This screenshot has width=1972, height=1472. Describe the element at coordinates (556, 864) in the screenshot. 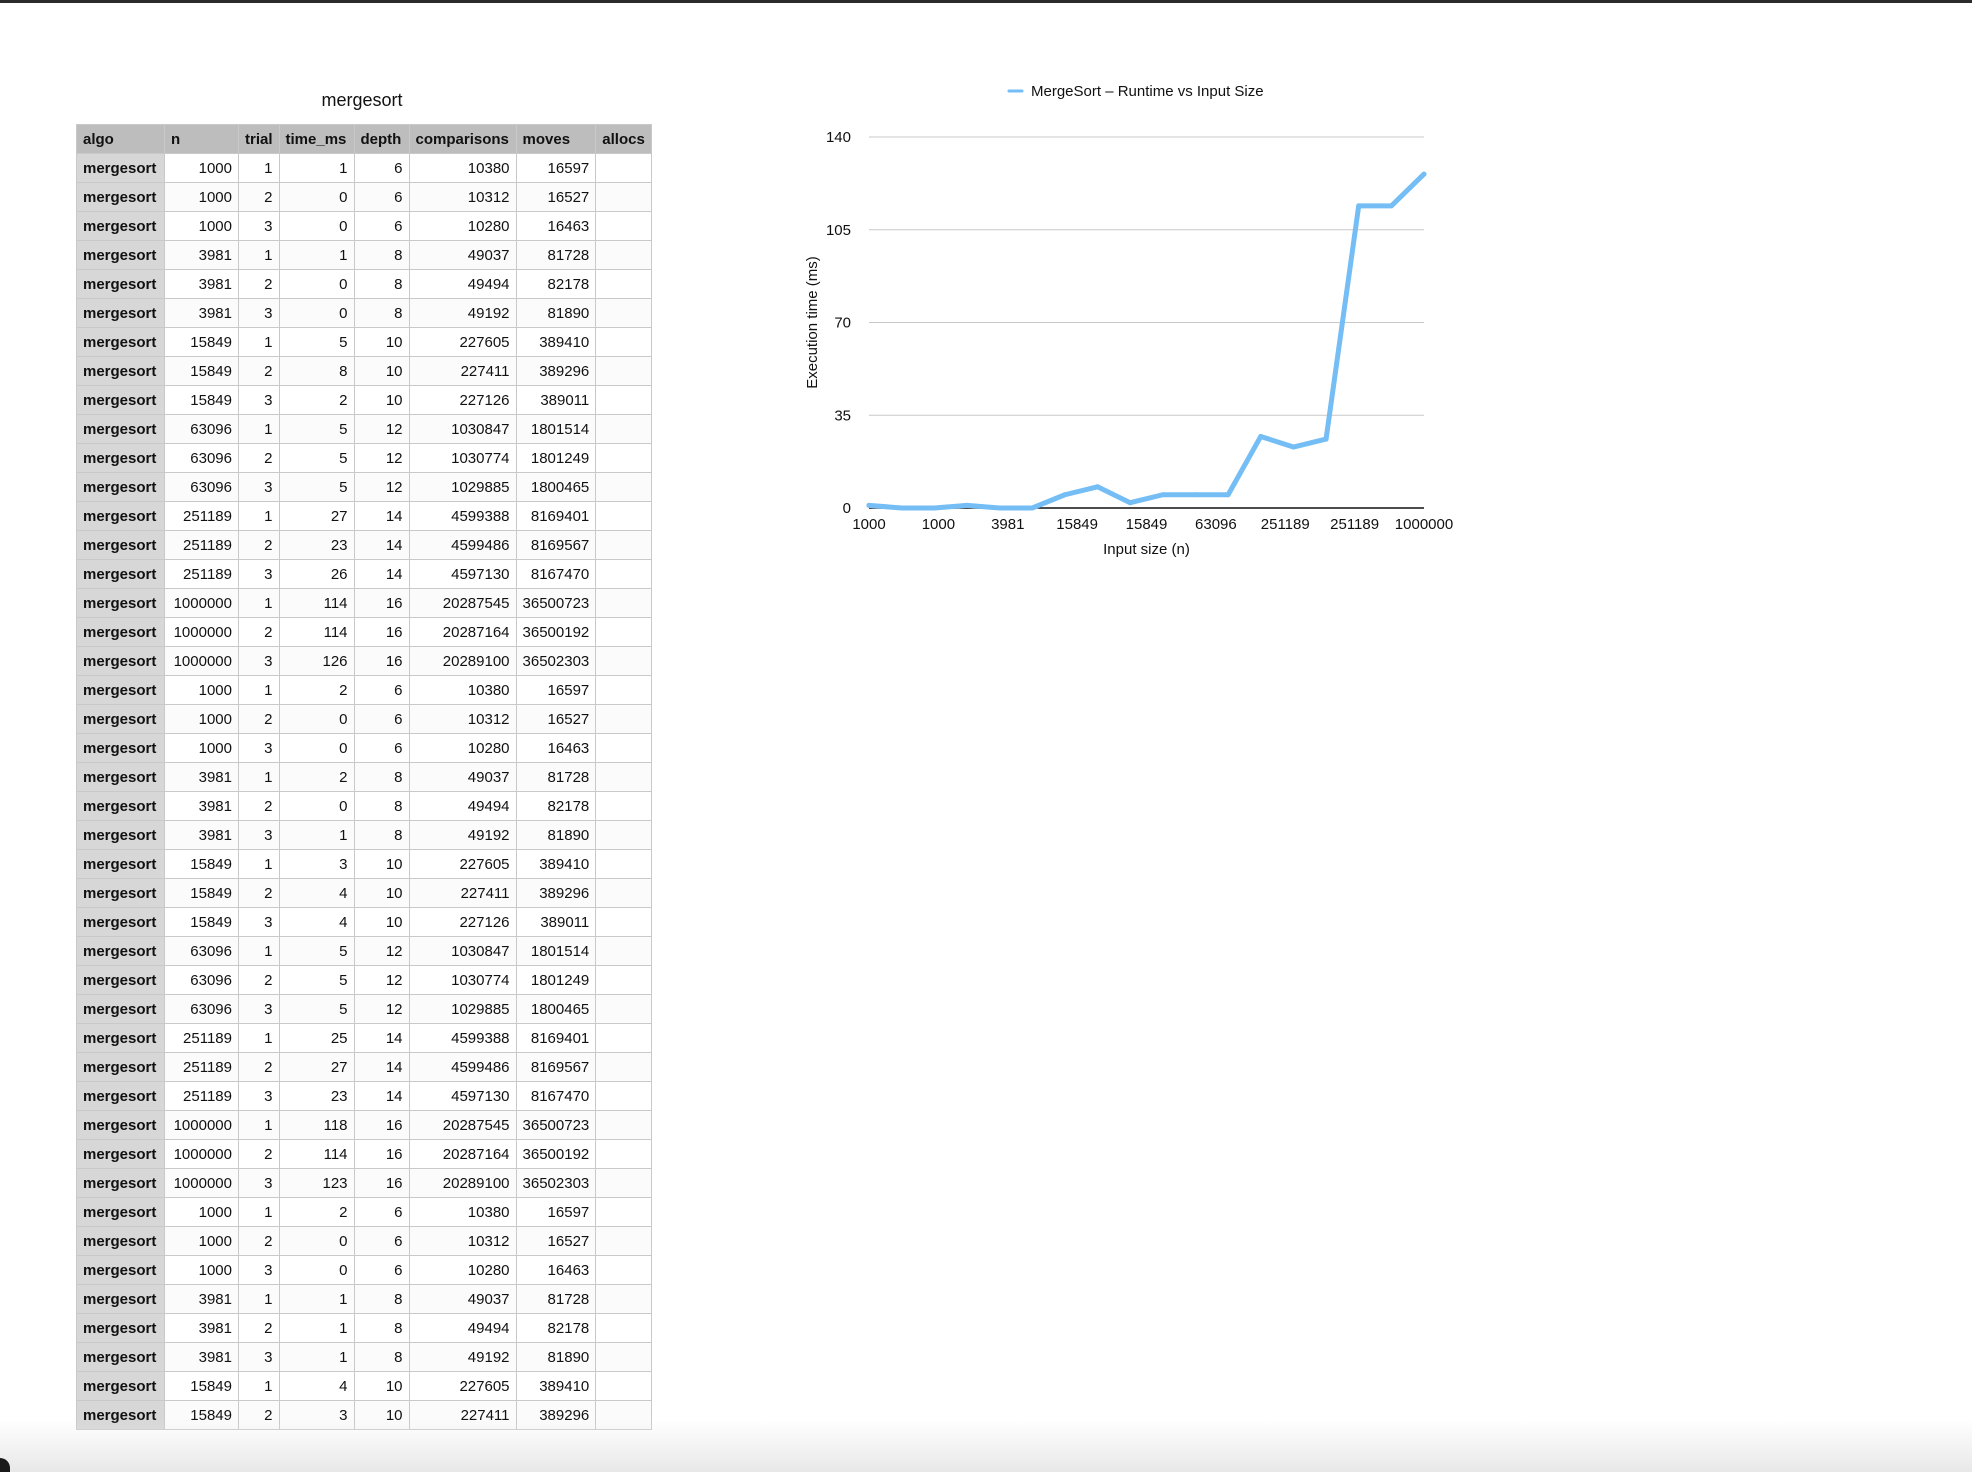

I see `cell-moves: 389410` at that location.